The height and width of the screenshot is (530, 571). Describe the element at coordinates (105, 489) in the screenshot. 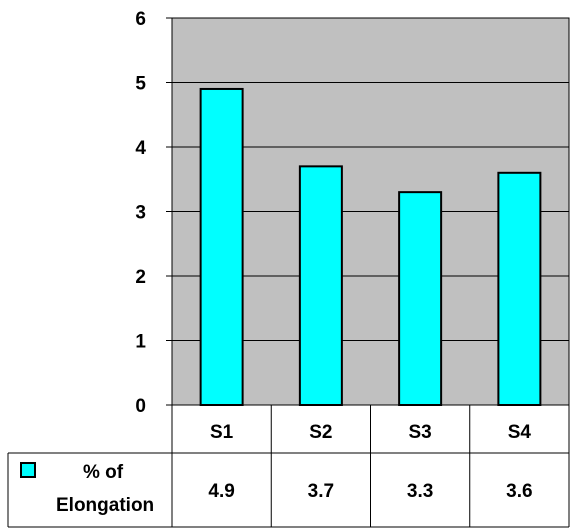

I see `legend-series-label: % of Elongation` at that location.